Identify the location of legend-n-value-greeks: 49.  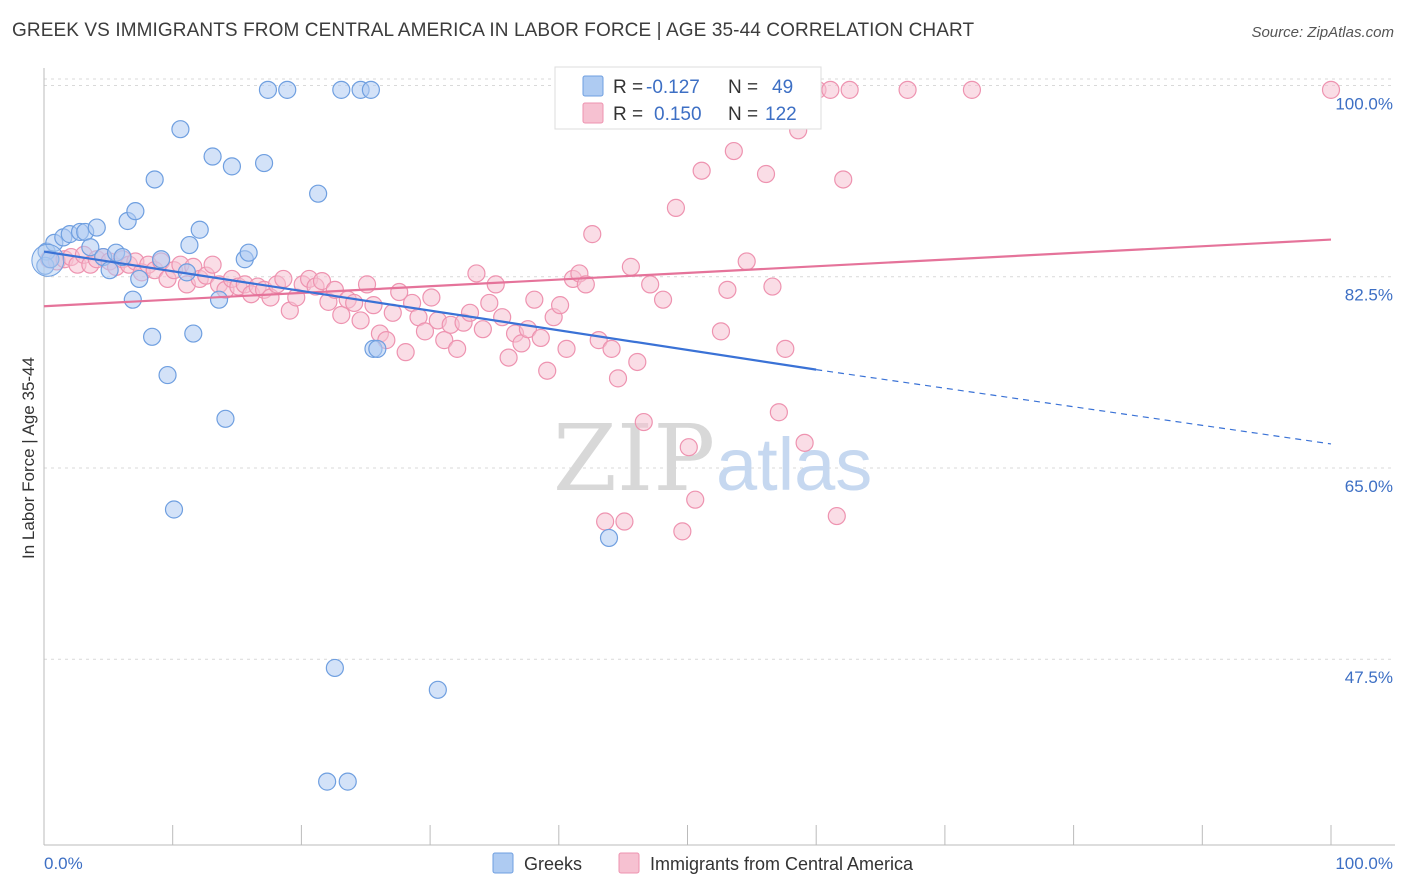
(782, 87).